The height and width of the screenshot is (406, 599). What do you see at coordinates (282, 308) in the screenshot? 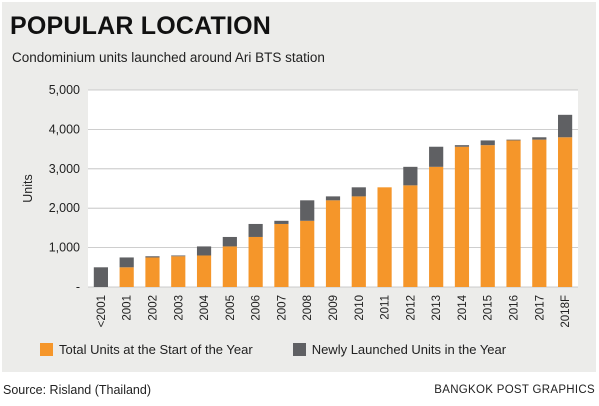
I see `x-tick-label: 2007` at bounding box center [282, 308].